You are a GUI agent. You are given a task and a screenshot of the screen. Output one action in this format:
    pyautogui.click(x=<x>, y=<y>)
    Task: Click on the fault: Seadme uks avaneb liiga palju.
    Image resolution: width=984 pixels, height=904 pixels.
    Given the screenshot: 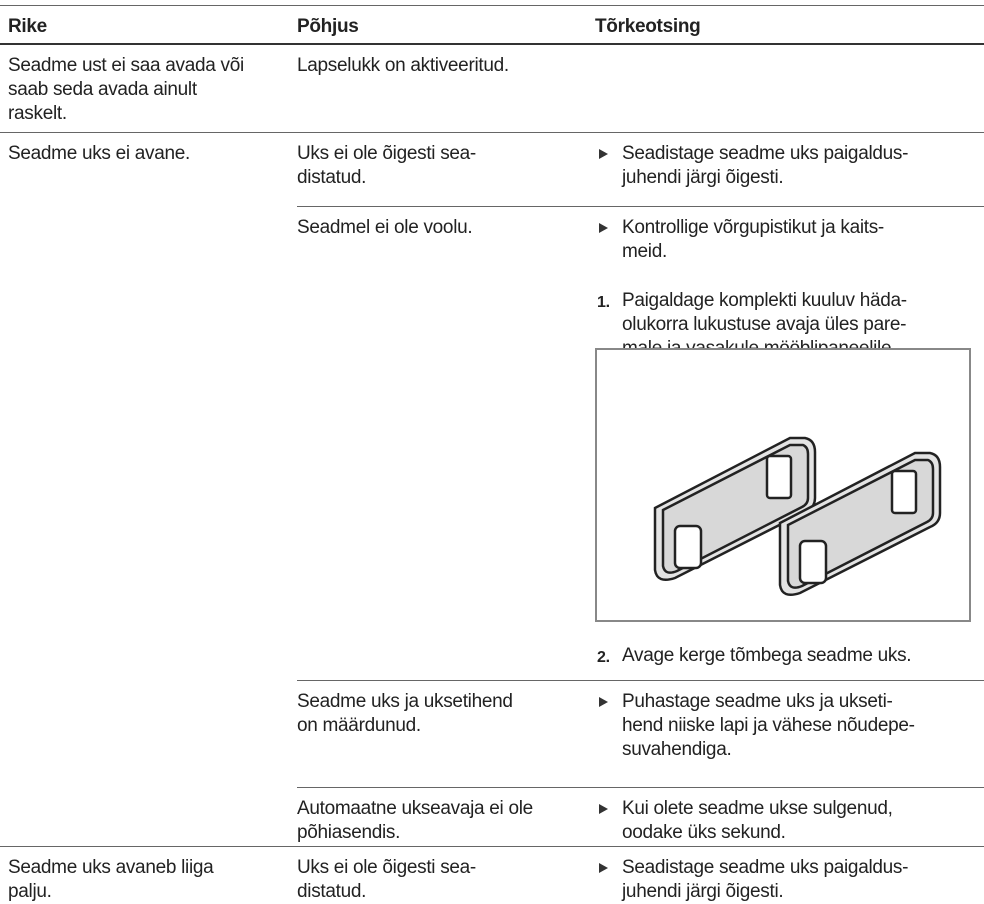 What is the action you would take?
    pyautogui.click(x=111, y=879)
    